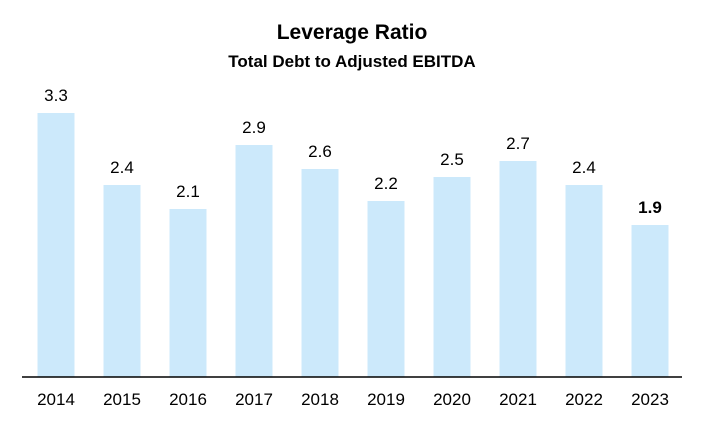 The height and width of the screenshot is (423, 705). Describe the element at coordinates (452, 159) in the screenshot. I see `data-label-2020: 2.5` at that location.